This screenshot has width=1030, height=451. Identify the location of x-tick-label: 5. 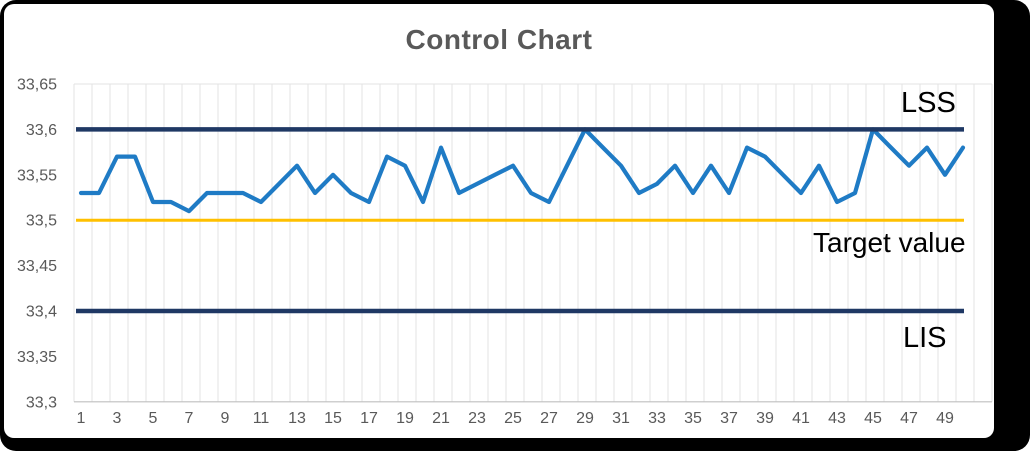
(153, 418).